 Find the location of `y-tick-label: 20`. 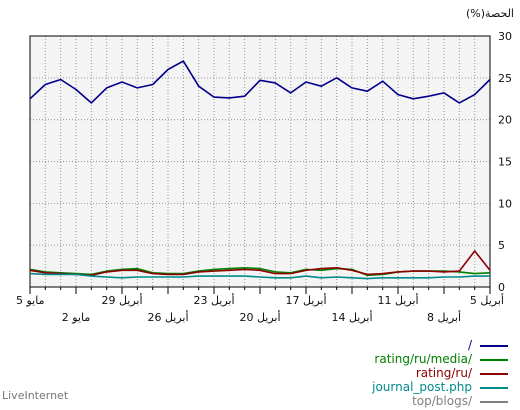

y-tick-label: 20 is located at coordinates (505, 120).